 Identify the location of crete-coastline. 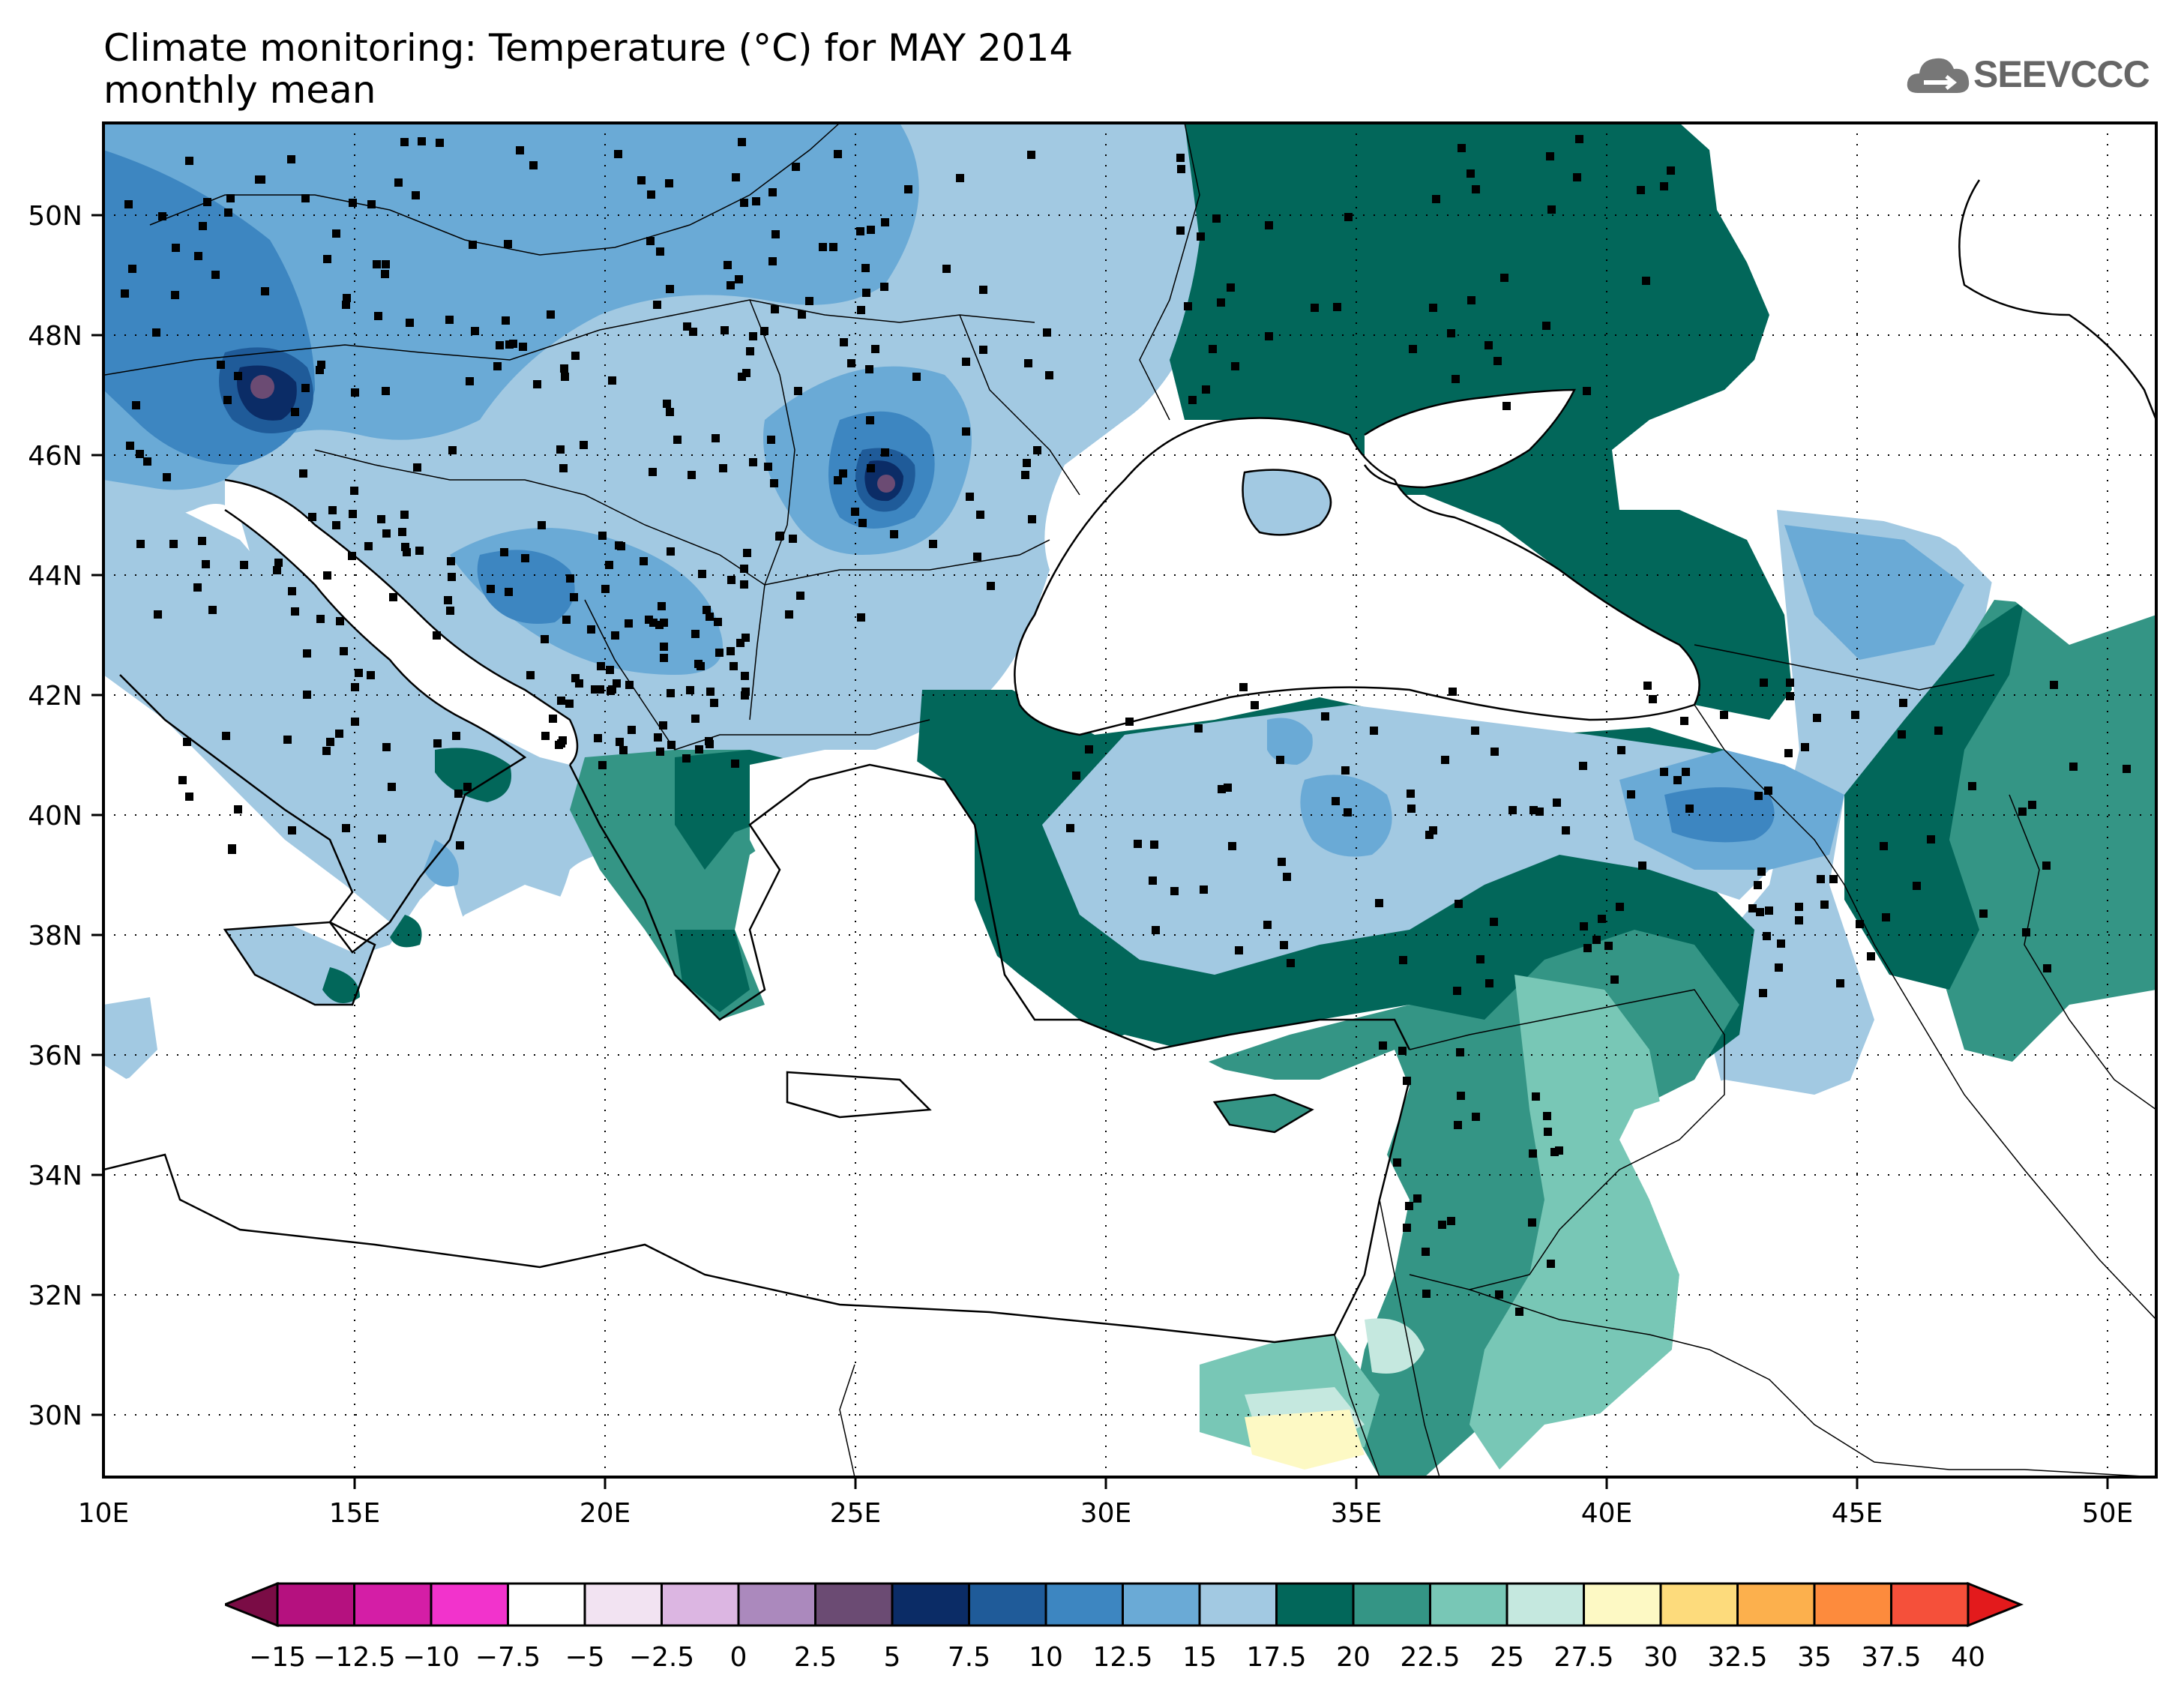
(859, 1095).